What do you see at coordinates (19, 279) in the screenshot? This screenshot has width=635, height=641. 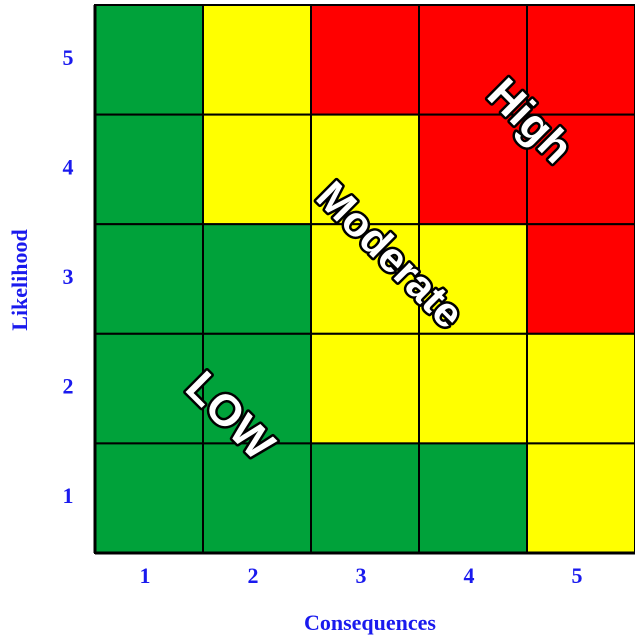 I see `y-axis-label: Likelihood` at bounding box center [19, 279].